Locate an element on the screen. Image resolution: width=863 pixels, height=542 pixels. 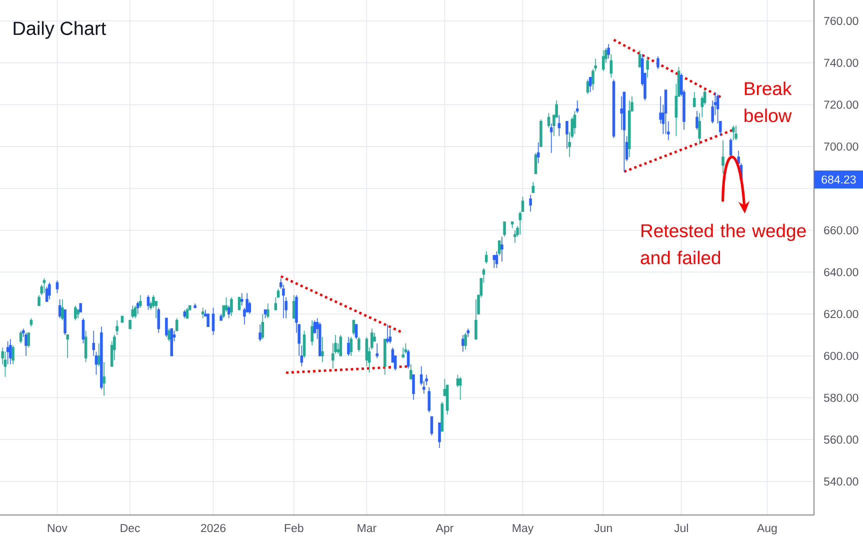
y-tick-label: 740.00 is located at coordinates (841, 62).